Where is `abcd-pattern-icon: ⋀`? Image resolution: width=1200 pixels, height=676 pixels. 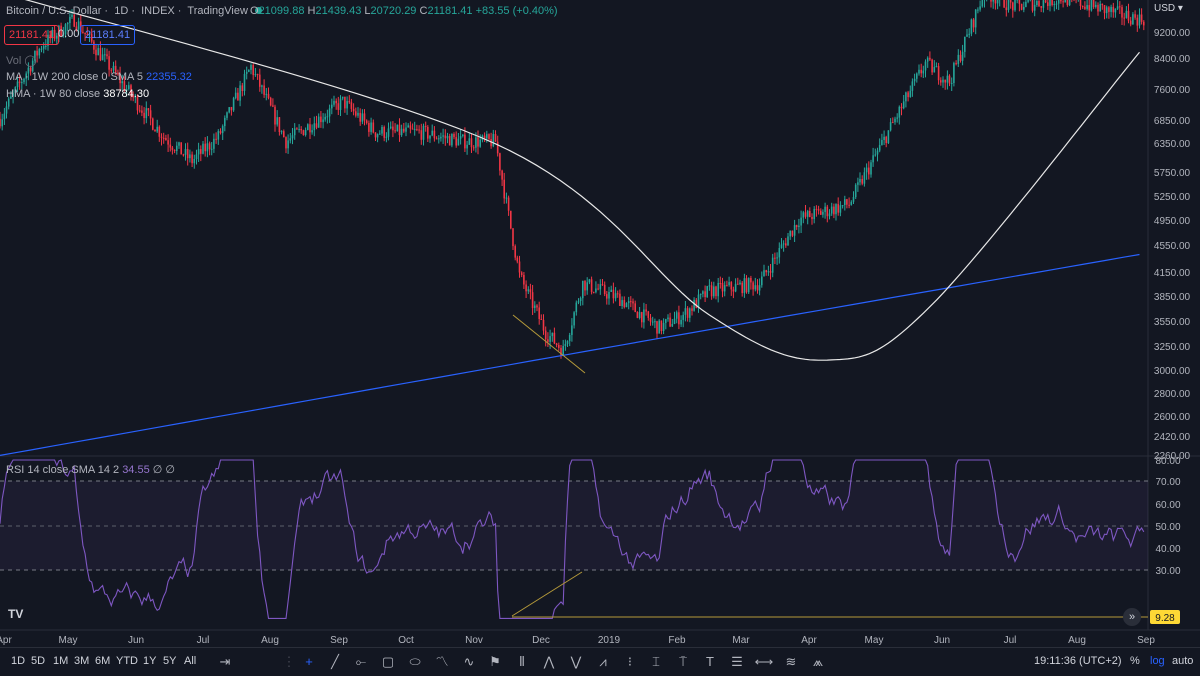
abcd-pattern-icon: ⋀ is located at coordinates (549, 662).